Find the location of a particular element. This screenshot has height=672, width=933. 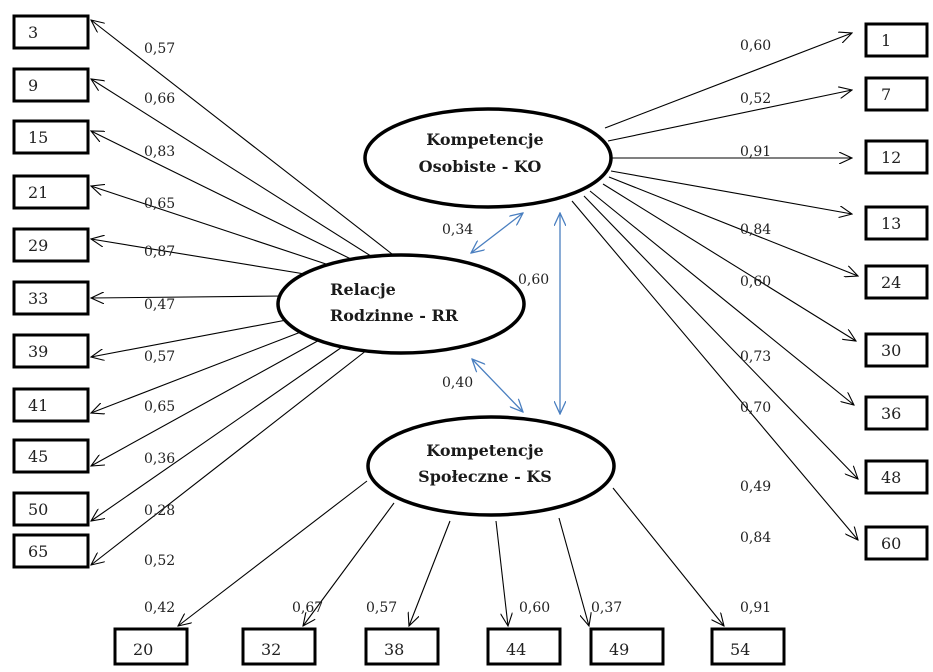

loading-label-rr-65: 0,52 is located at coordinates (159, 561).